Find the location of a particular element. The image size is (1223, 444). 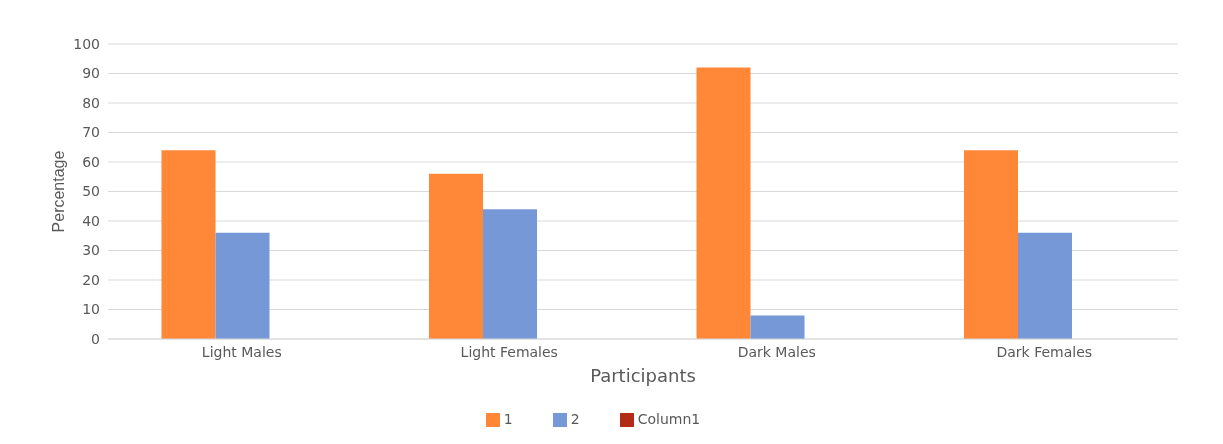

y-axis-title: Percentage is located at coordinates (58, 191).